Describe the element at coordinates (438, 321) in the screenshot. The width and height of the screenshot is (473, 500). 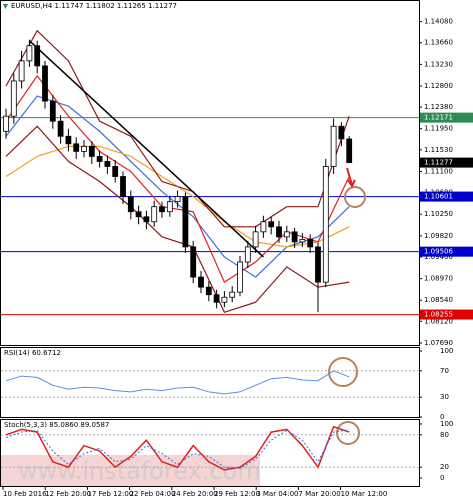
I see `y-tick-label: 1.08120` at that location.